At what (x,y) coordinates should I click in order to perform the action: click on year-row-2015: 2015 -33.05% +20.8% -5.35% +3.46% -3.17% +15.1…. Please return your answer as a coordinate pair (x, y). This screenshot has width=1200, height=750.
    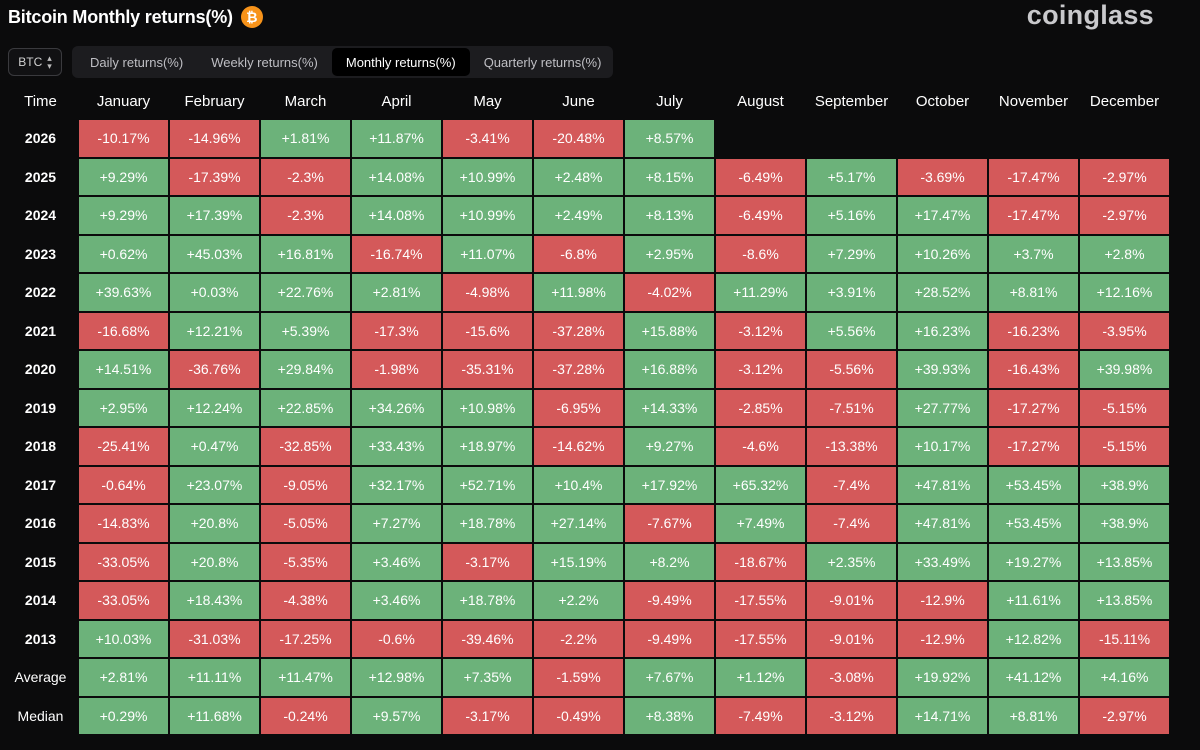
    Looking at the image, I should click on (586, 561).